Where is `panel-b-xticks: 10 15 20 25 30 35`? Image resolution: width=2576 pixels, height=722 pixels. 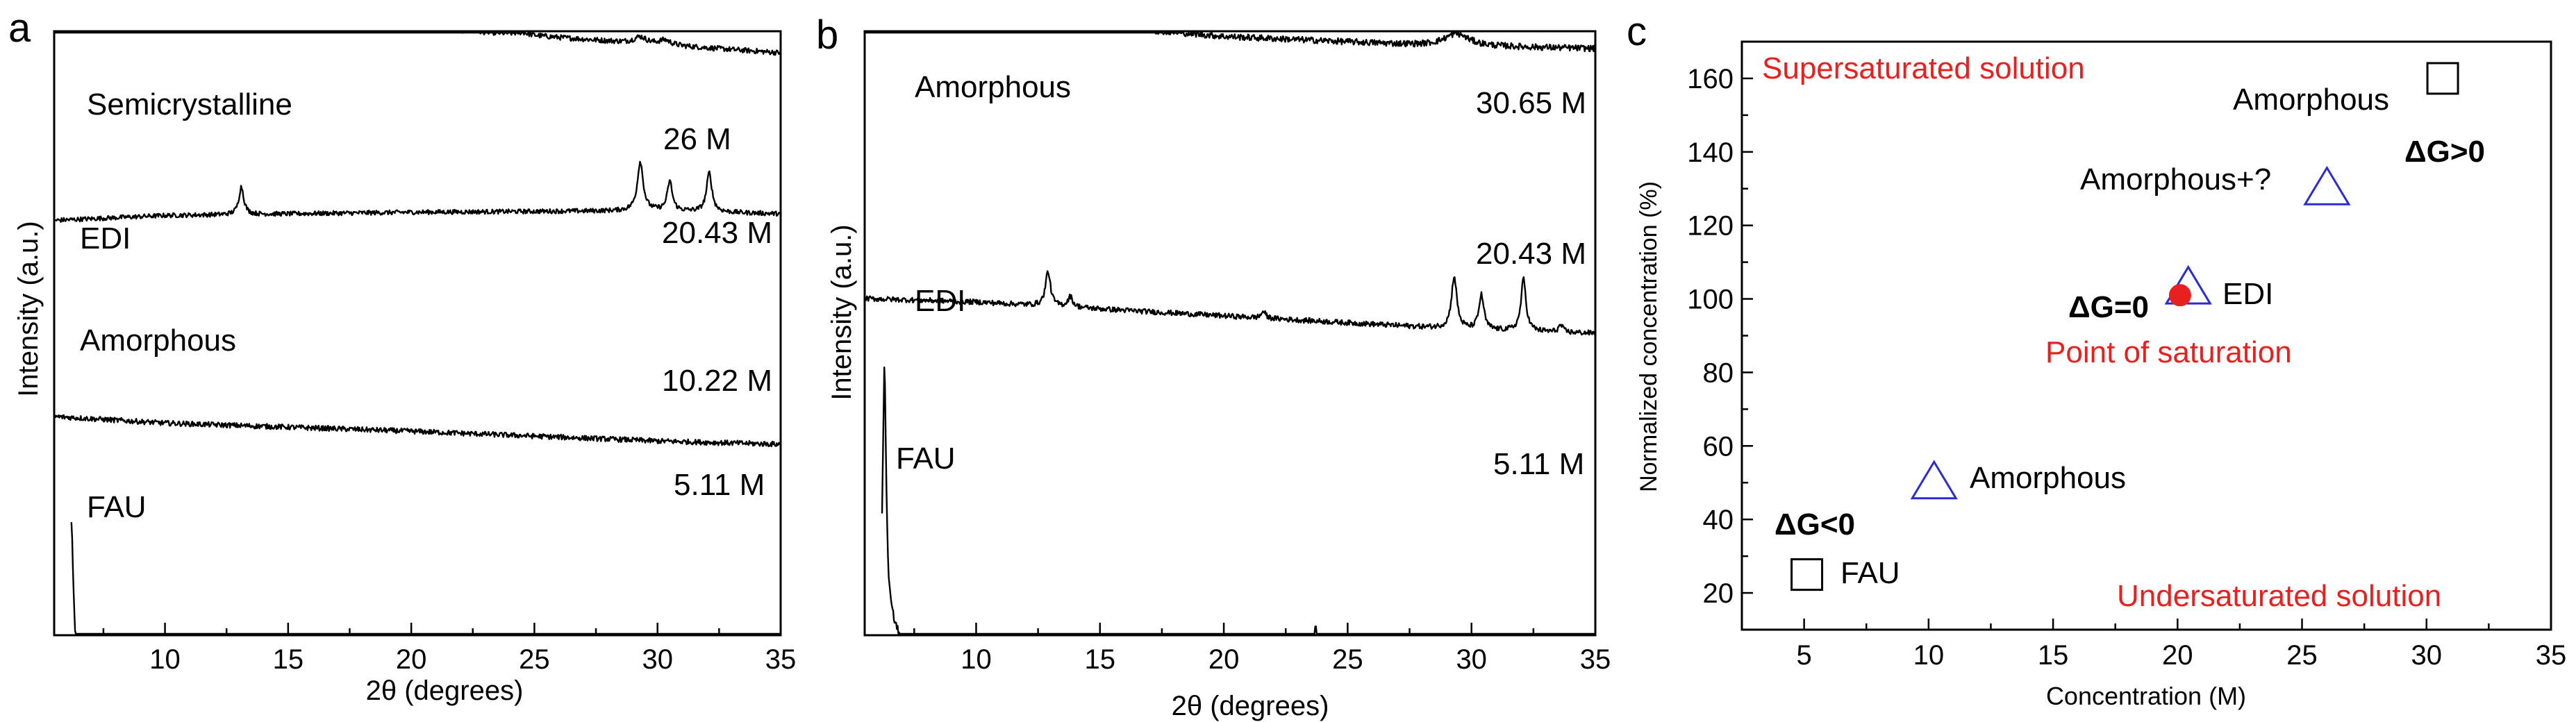 panel-b-xticks: 10 15 20 25 30 35 is located at coordinates (1262, 649).